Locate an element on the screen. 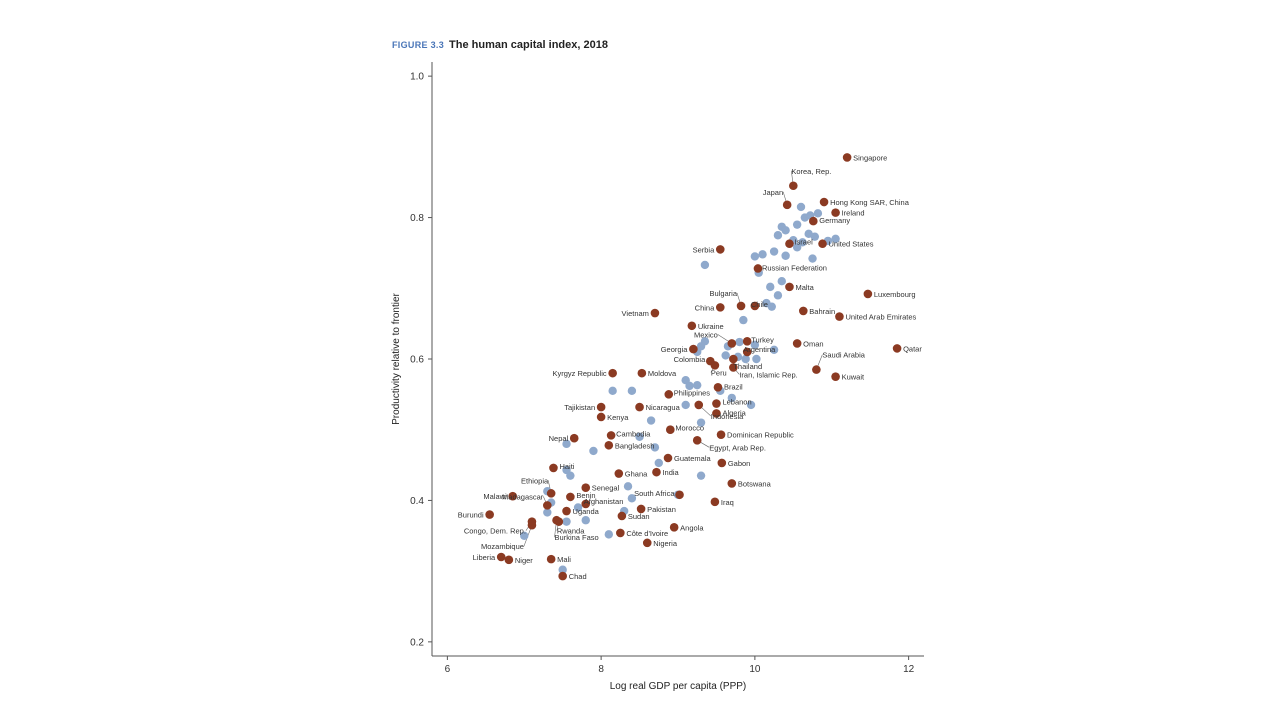 This screenshot has width=1280, height=720. point-label: Bulgaria is located at coordinates (724, 293).